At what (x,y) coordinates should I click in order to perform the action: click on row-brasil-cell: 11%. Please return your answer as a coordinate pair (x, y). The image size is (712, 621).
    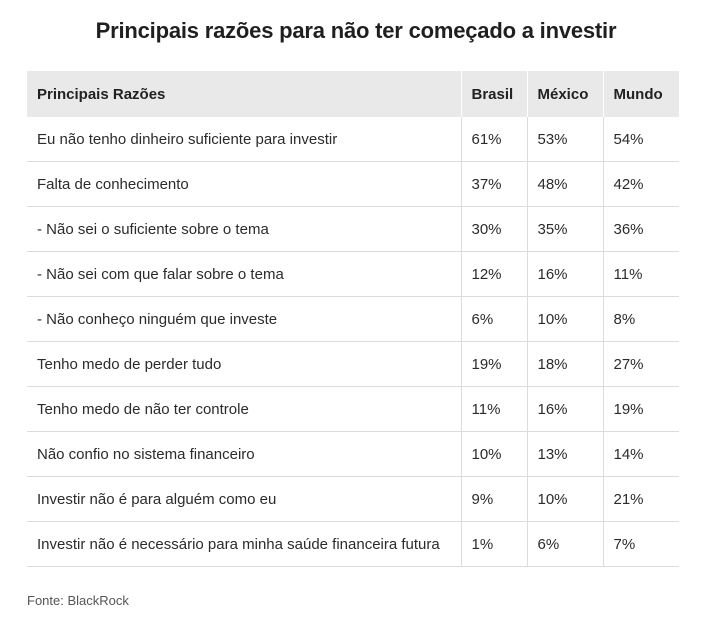
    Looking at the image, I should click on (493, 409).